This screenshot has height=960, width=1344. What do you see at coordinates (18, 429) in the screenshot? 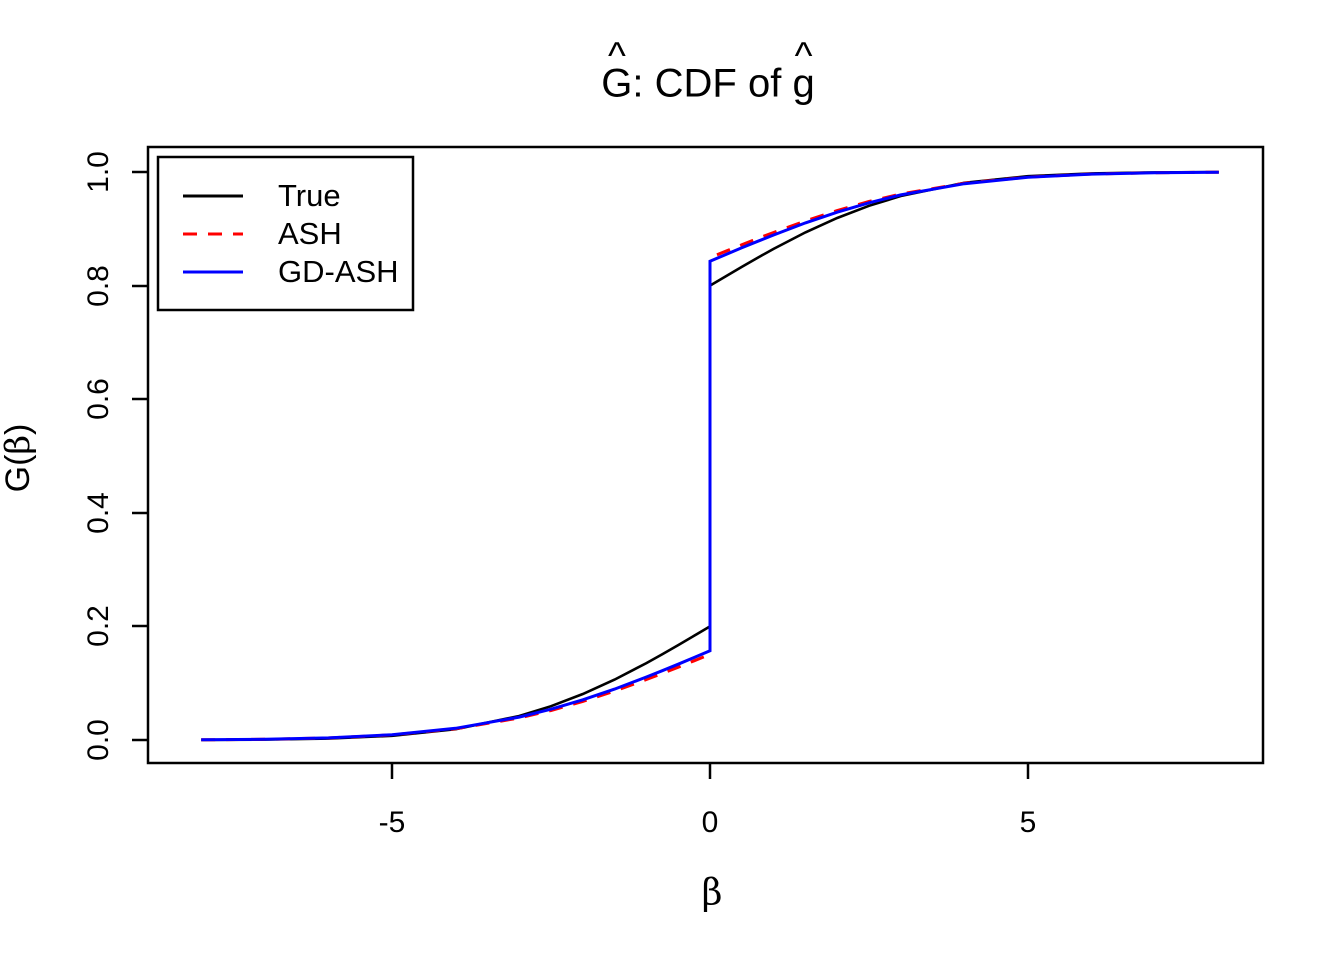
I see `ylabel-paren-close: )` at bounding box center [18, 429].